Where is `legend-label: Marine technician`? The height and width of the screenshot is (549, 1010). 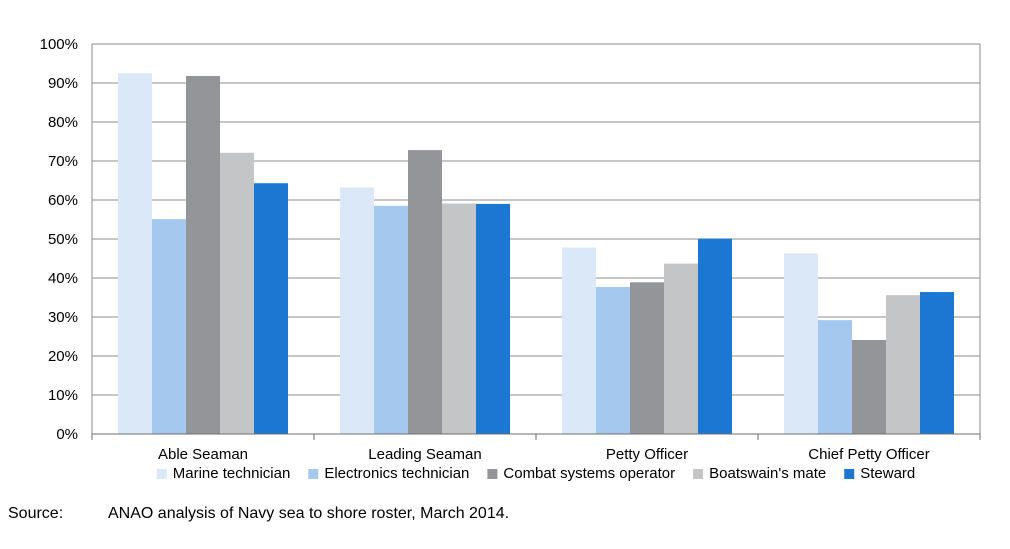 legend-label: Marine technician is located at coordinates (232, 473).